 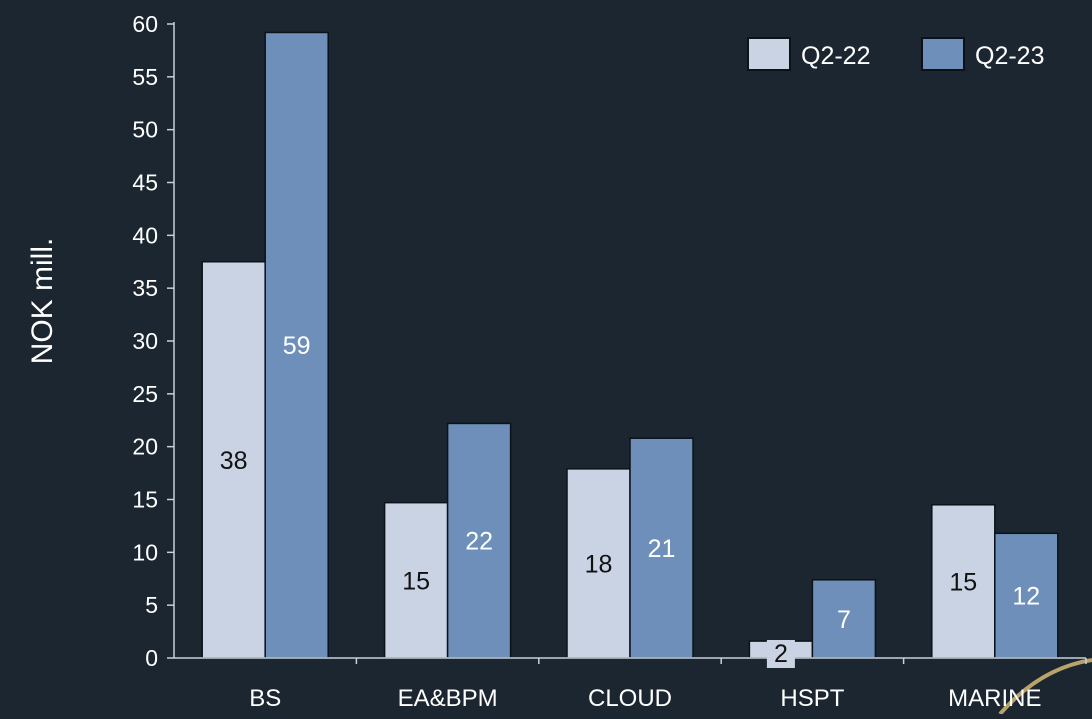 What do you see at coordinates (599, 564) in the screenshot?
I see `data-label: 18` at bounding box center [599, 564].